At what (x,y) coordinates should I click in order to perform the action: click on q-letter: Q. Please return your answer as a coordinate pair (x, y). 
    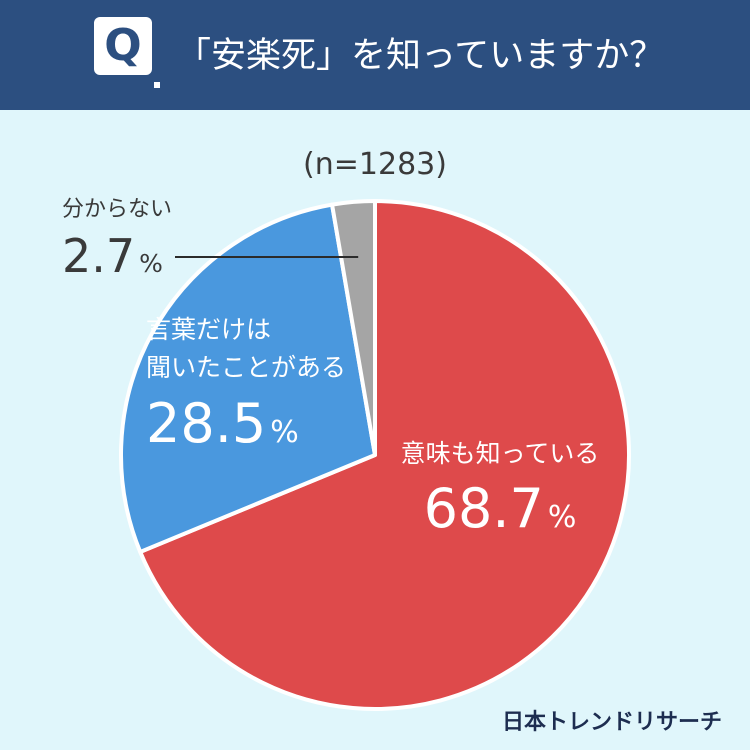
    Looking at the image, I should click on (123, 45).